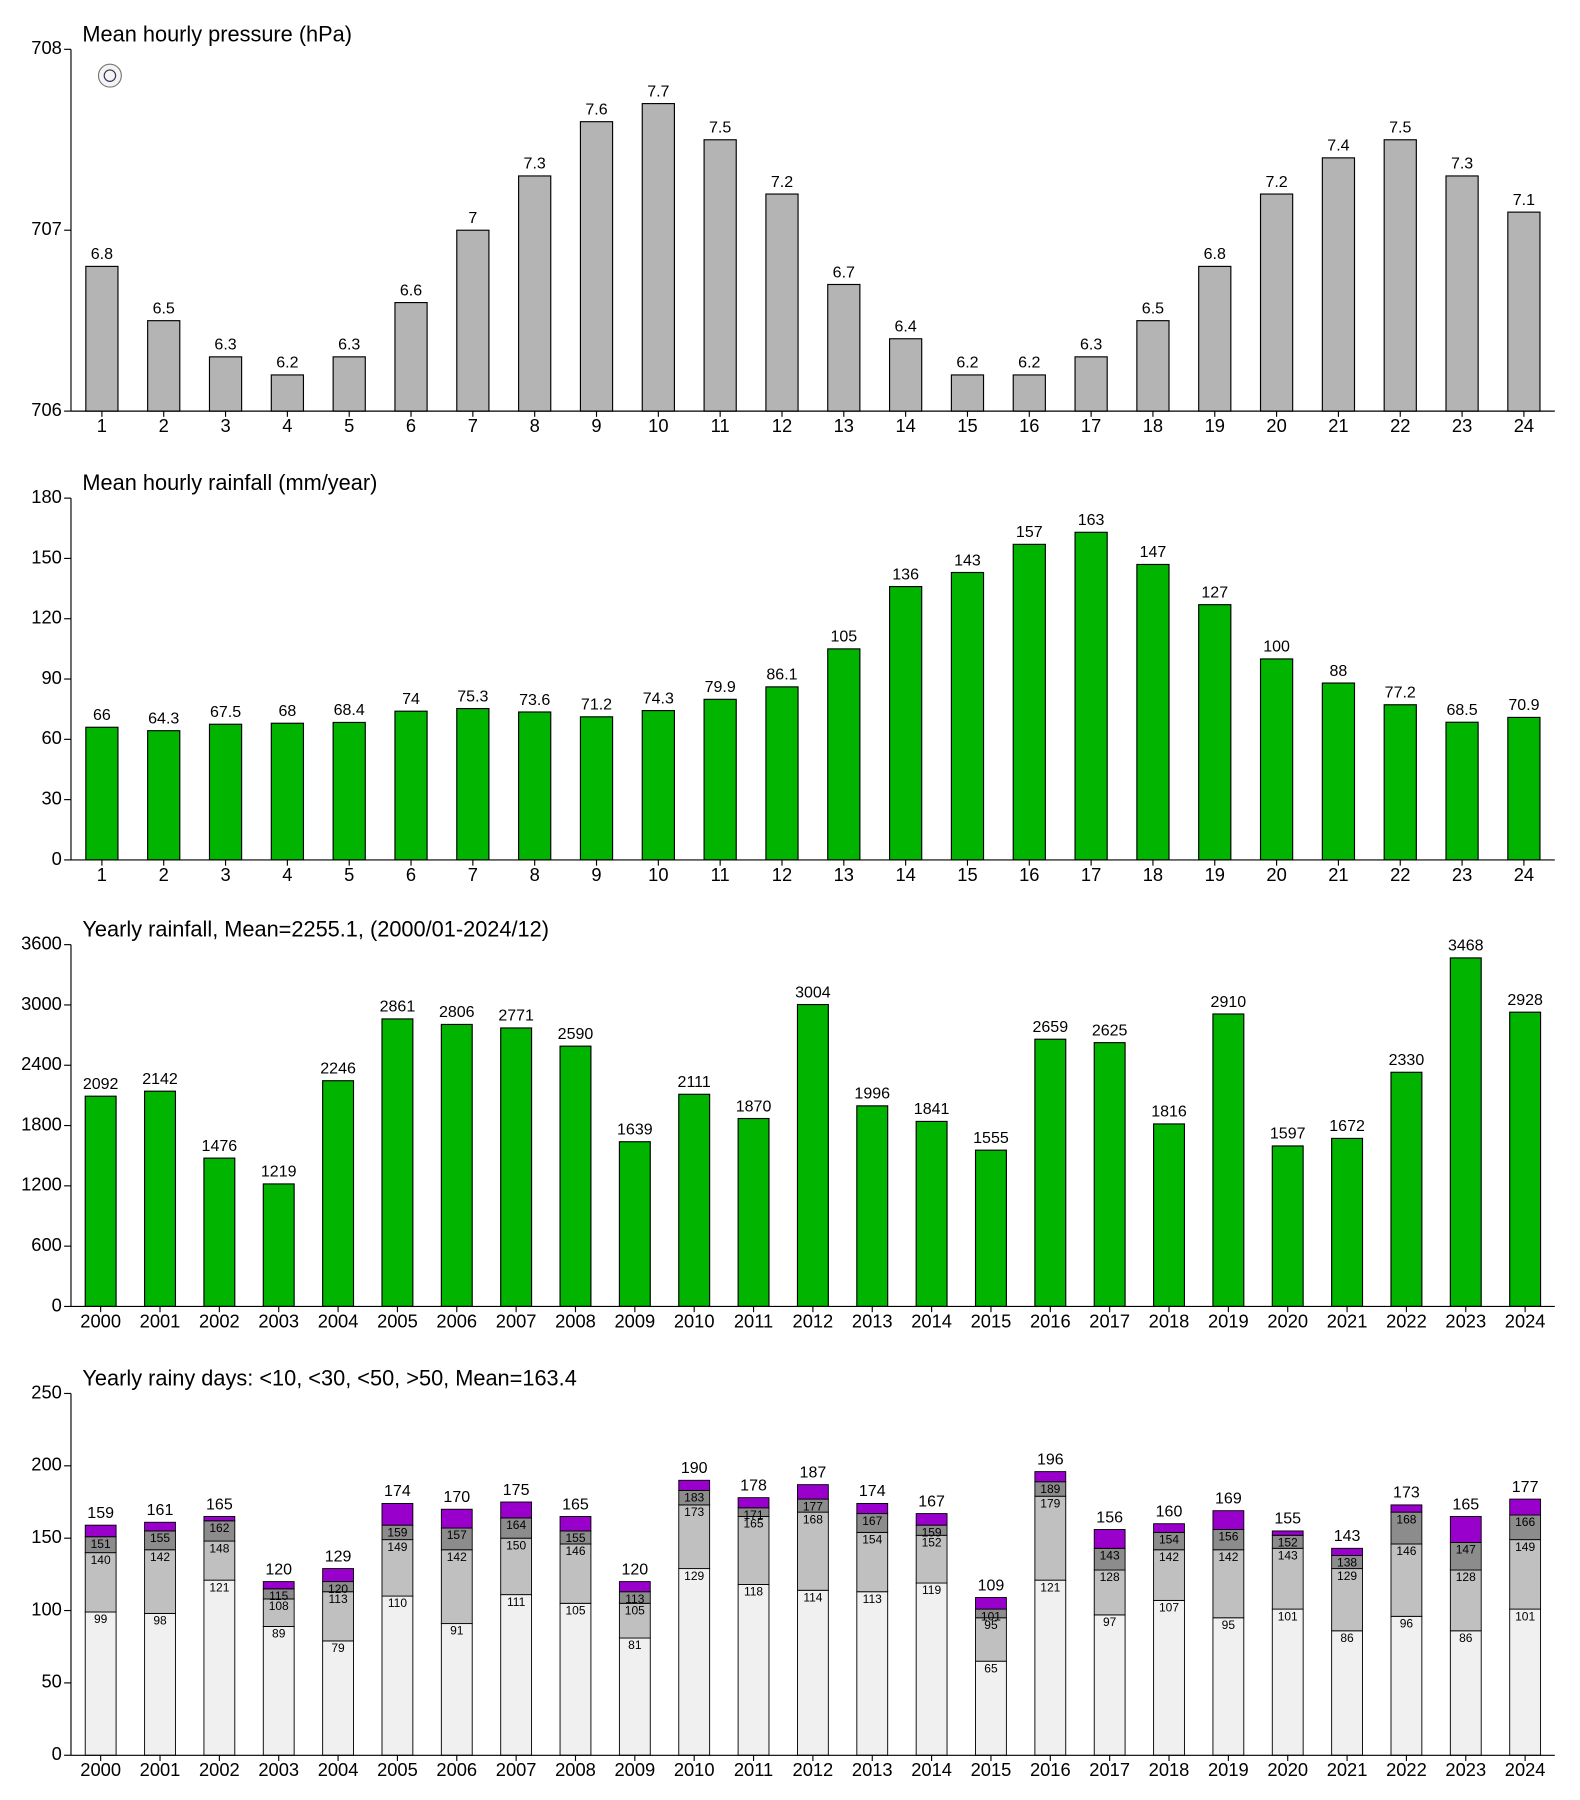 The image size is (1580, 1800). What do you see at coordinates (397, 1603) in the screenshot?
I see `segment-label: 110` at bounding box center [397, 1603].